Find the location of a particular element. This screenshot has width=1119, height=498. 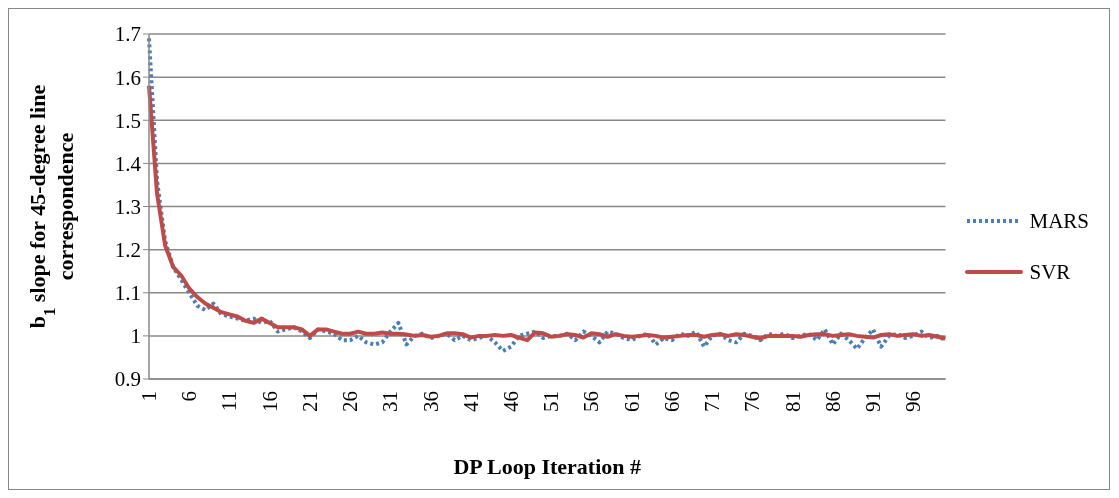

x-tick-label: 16 is located at coordinates (269, 401).